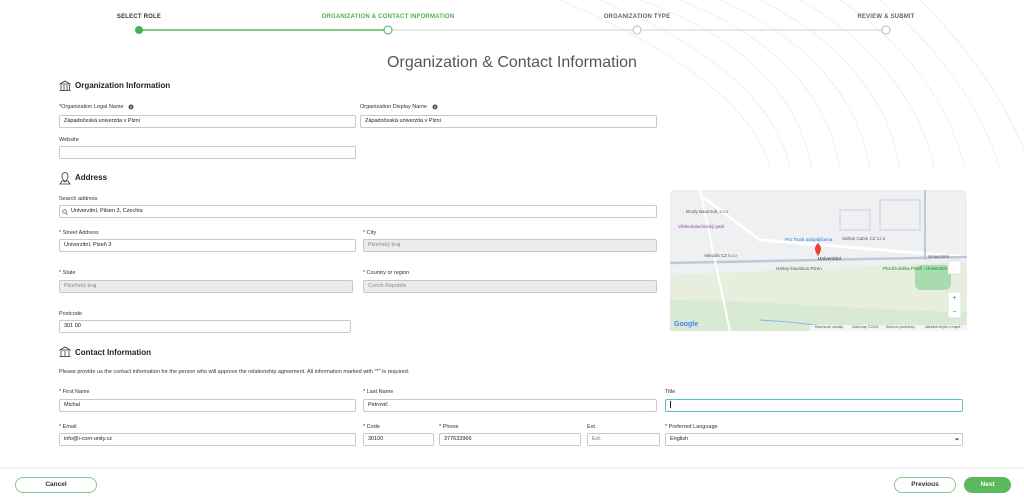 This screenshot has height=504, width=1024. I want to click on field-label: * City, so click(370, 233).